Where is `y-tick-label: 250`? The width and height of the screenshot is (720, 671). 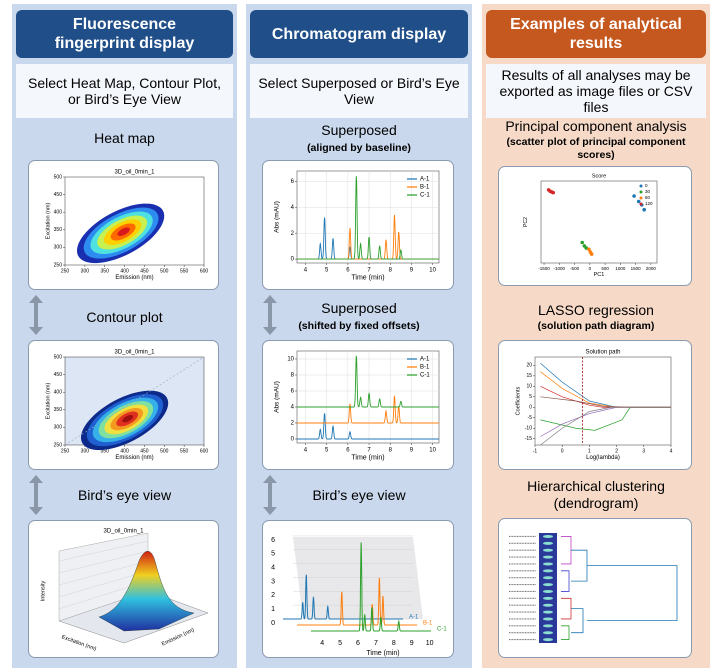 y-tick-label: 250 is located at coordinates (58, 265).